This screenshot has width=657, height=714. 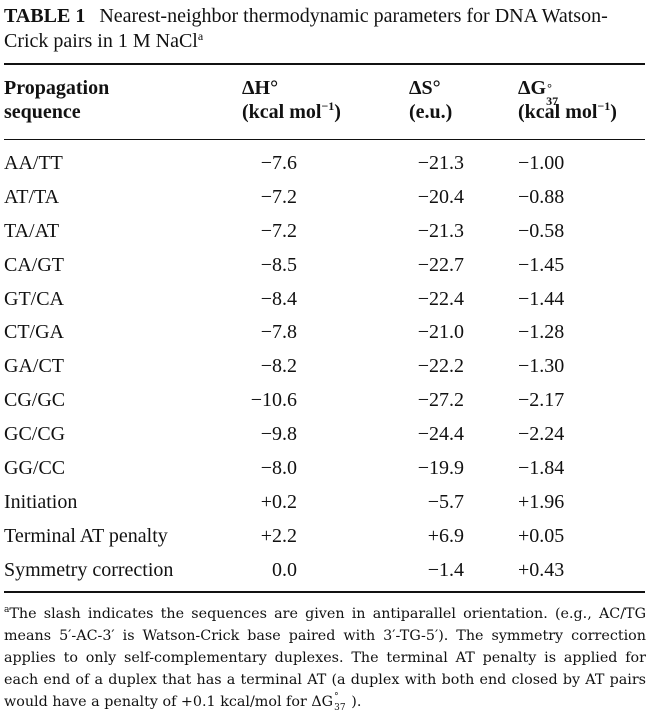 What do you see at coordinates (440, 196) in the screenshot?
I see `delta-s-cell: −20.4` at bounding box center [440, 196].